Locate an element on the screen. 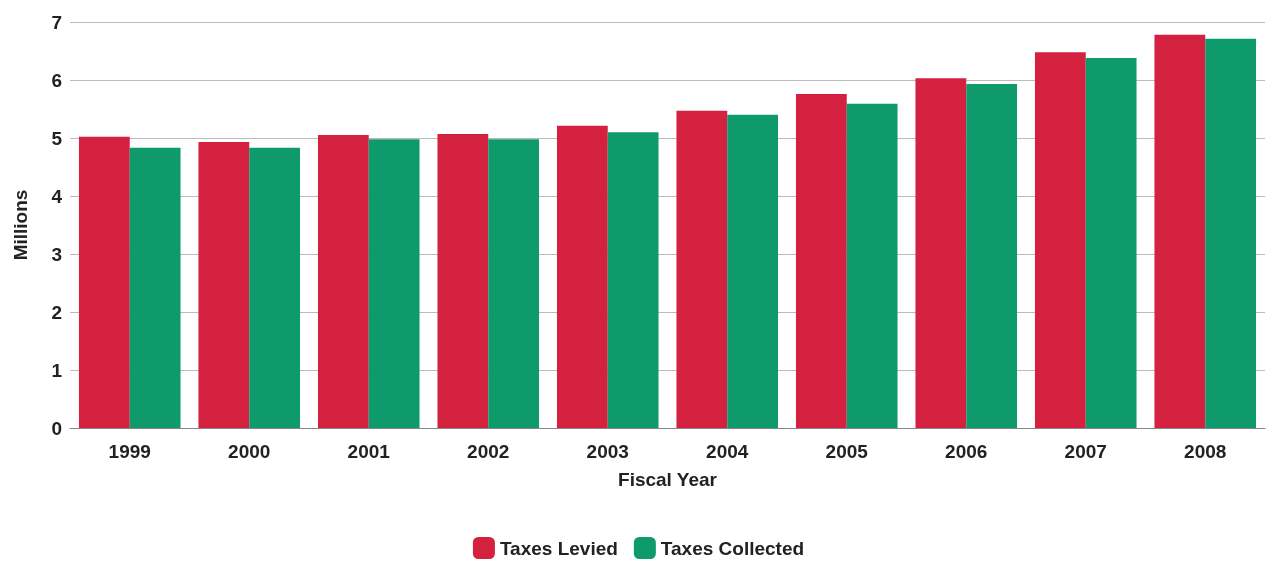 The height and width of the screenshot is (568, 1277). y-tick-label: 4 is located at coordinates (57, 196).